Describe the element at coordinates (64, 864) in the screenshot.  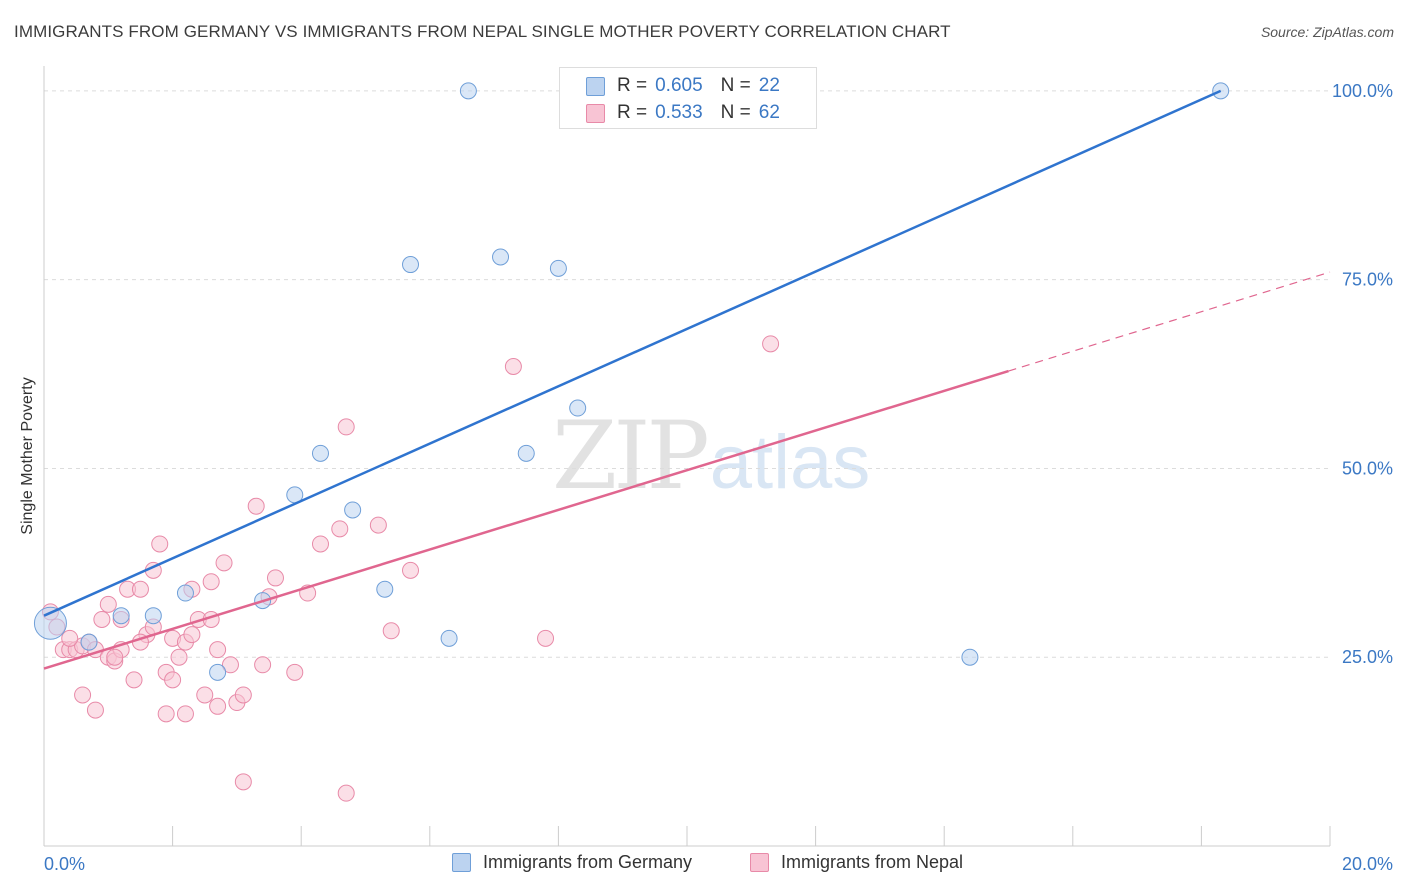
I see `x-tick-label: 0.0%` at that location.